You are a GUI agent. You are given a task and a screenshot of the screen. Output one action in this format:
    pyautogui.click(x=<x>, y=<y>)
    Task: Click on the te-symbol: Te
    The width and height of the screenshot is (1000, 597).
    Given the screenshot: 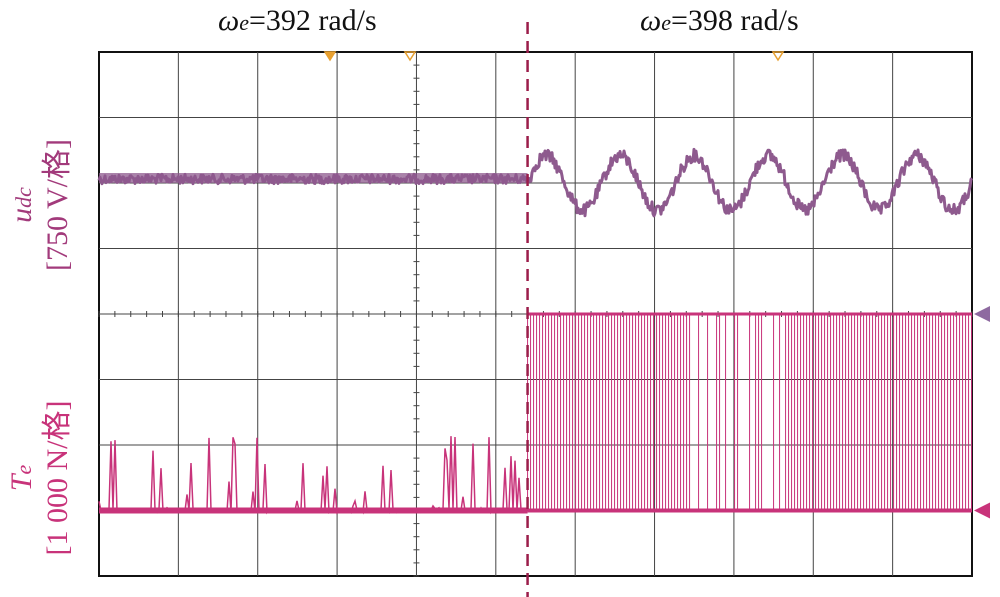 What is the action you would take?
    pyautogui.click(x=21, y=478)
    